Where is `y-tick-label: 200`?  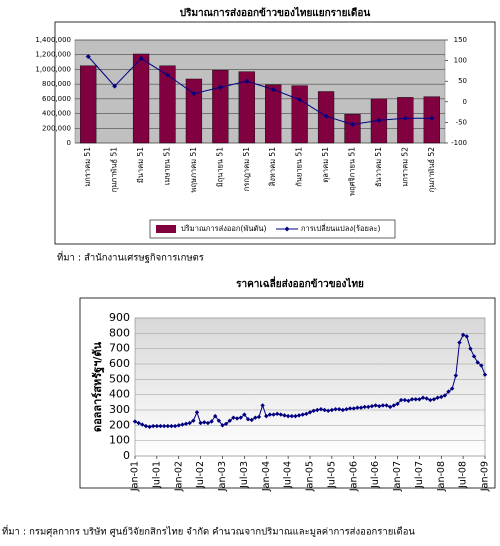 y-tick-label: 200 is located at coordinates (119, 424).